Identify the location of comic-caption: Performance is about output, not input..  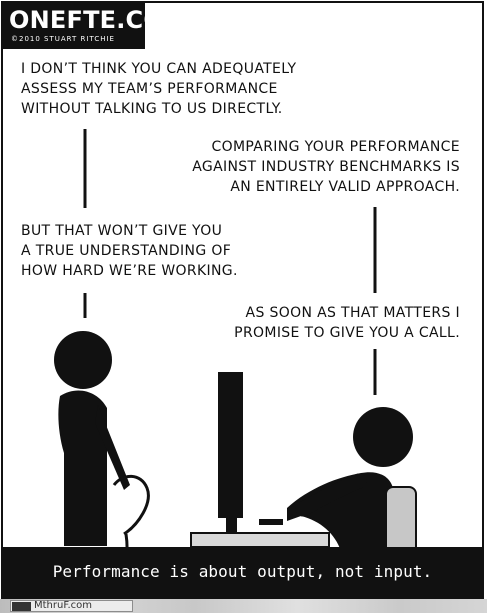
(242, 572).